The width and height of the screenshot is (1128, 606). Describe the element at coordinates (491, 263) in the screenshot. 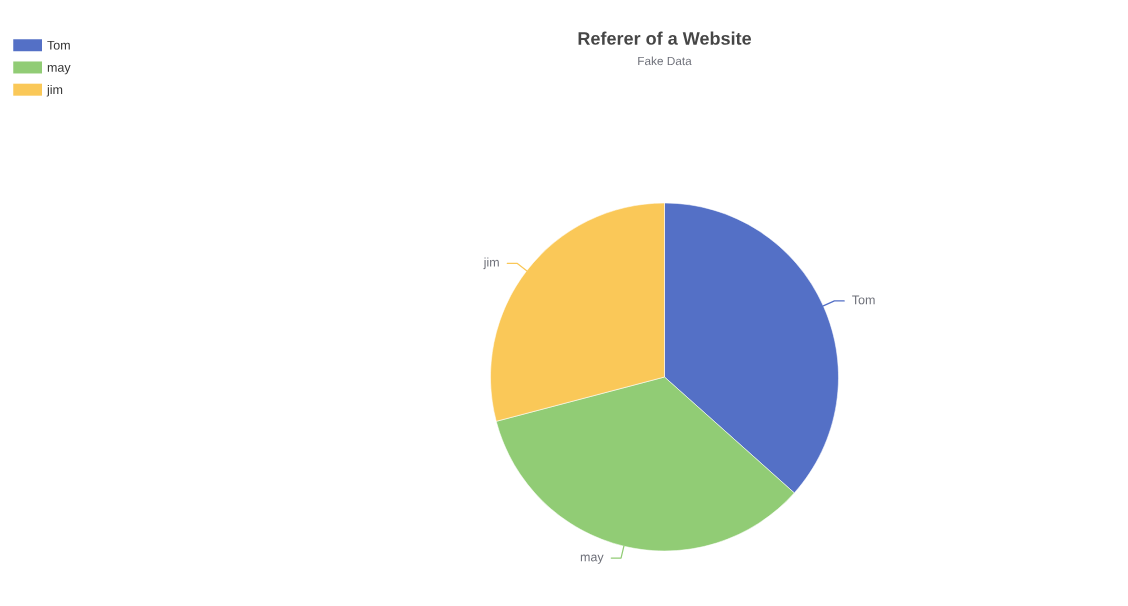

I see `slice-label: jim` at that location.